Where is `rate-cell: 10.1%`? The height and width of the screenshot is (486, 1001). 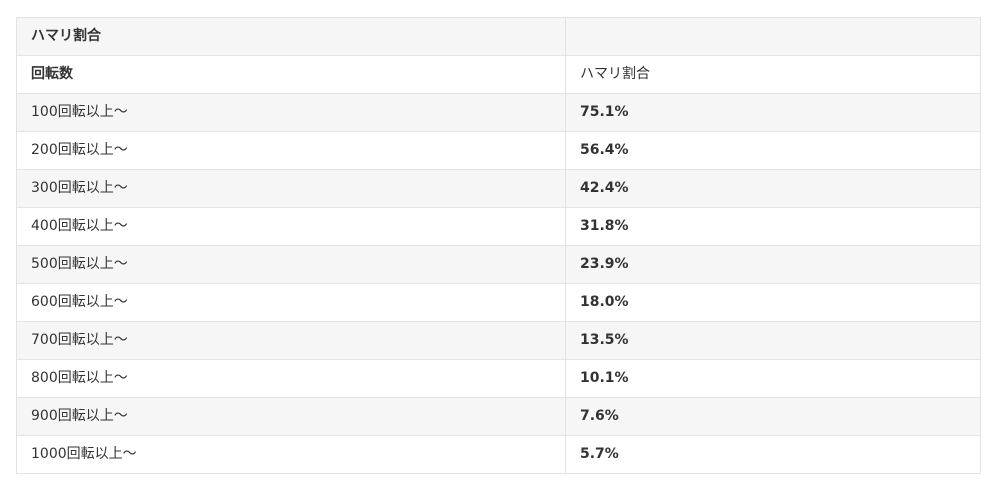
rate-cell: 10.1% is located at coordinates (773, 378).